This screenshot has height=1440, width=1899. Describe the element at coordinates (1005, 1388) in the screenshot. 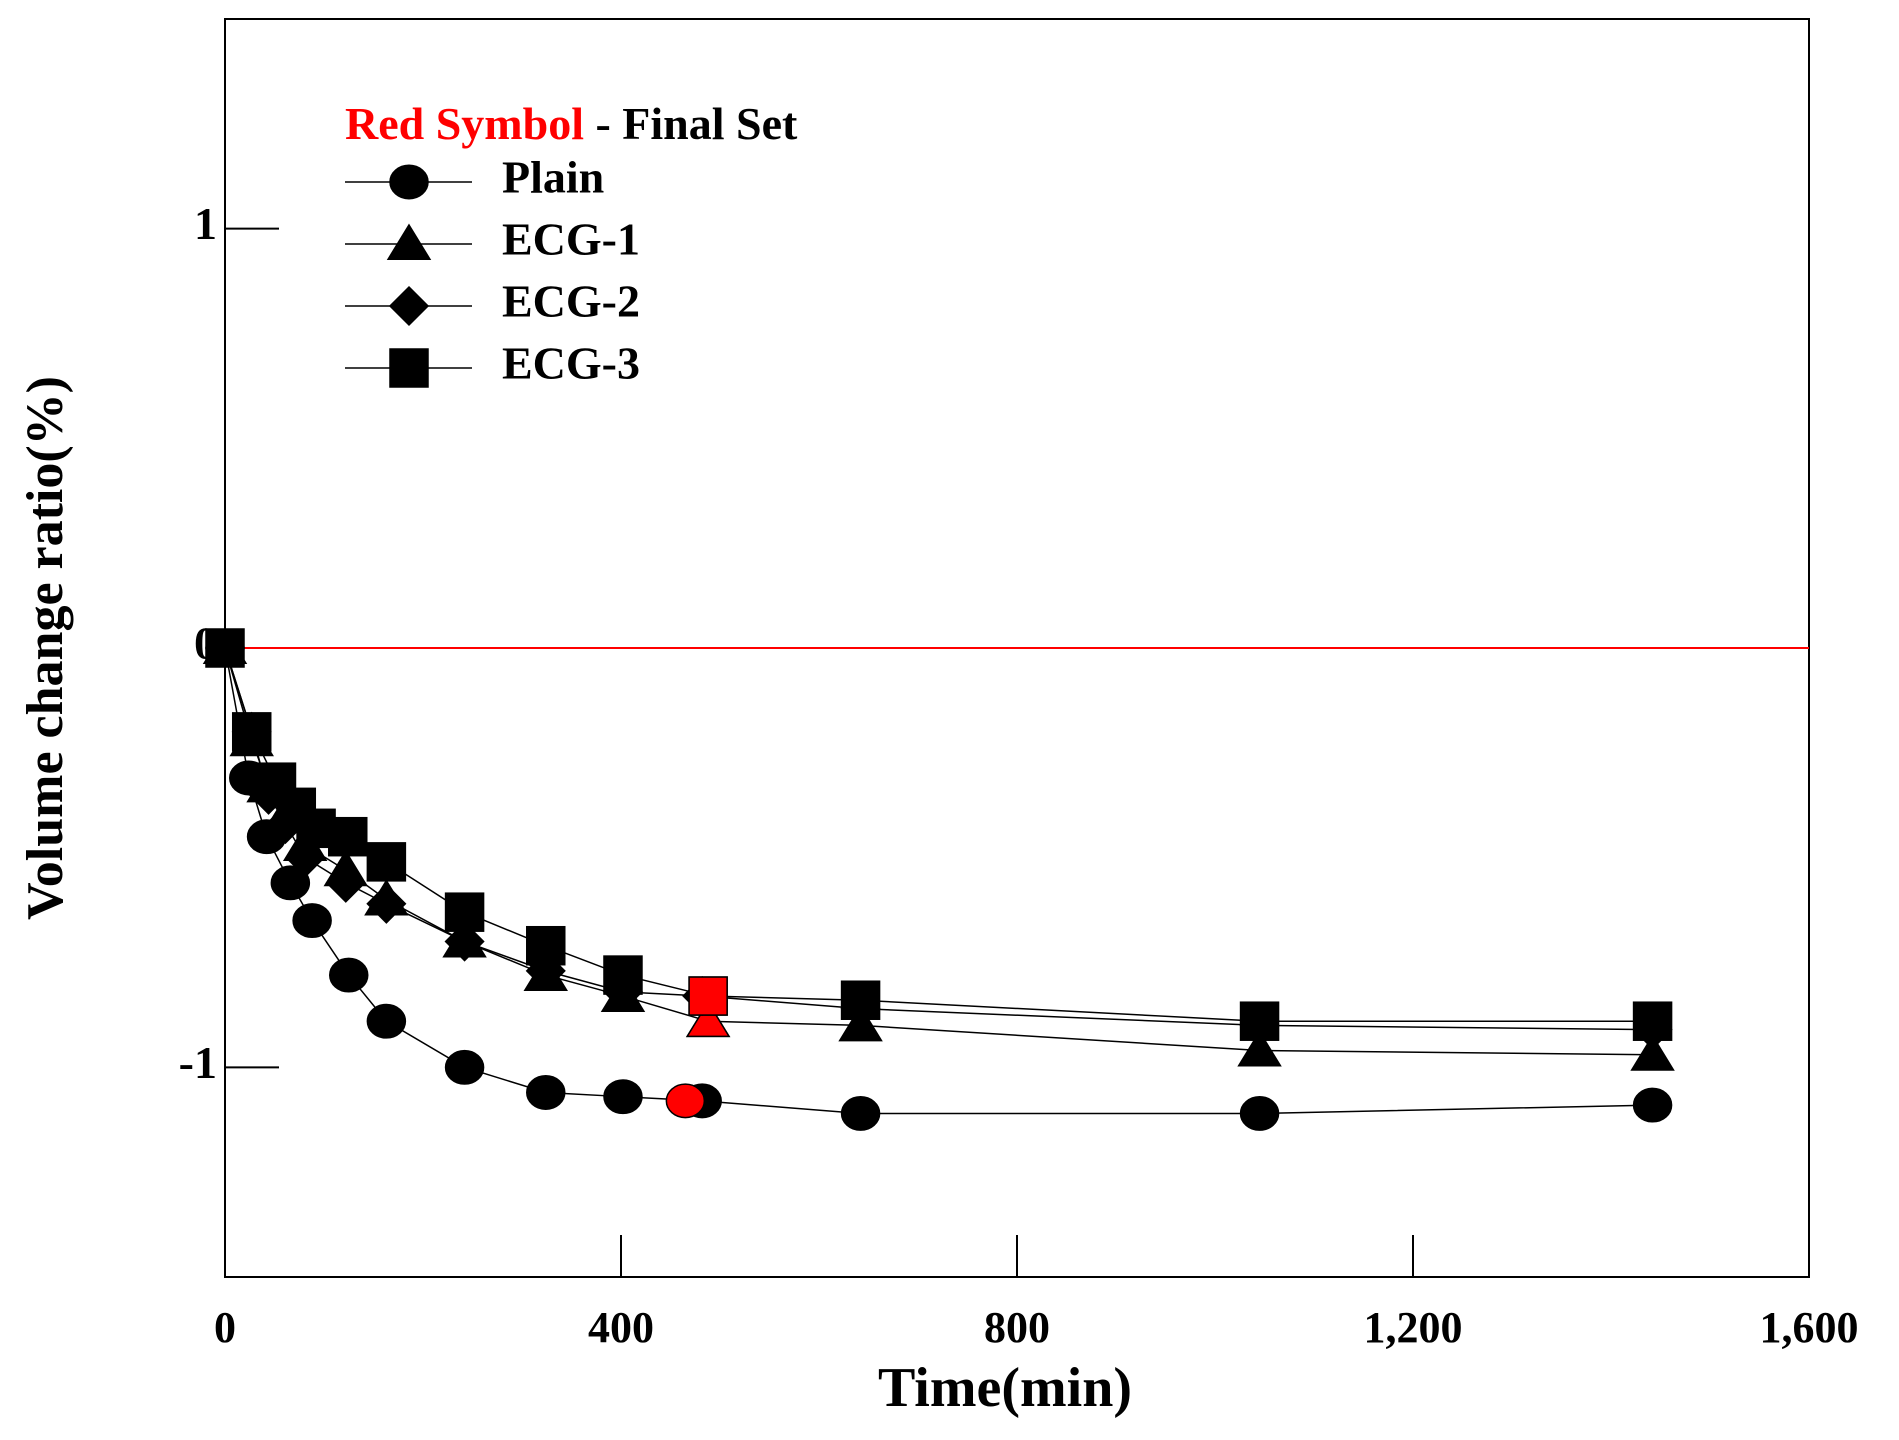

I see `x-axis-label: Time(min)` at that location.